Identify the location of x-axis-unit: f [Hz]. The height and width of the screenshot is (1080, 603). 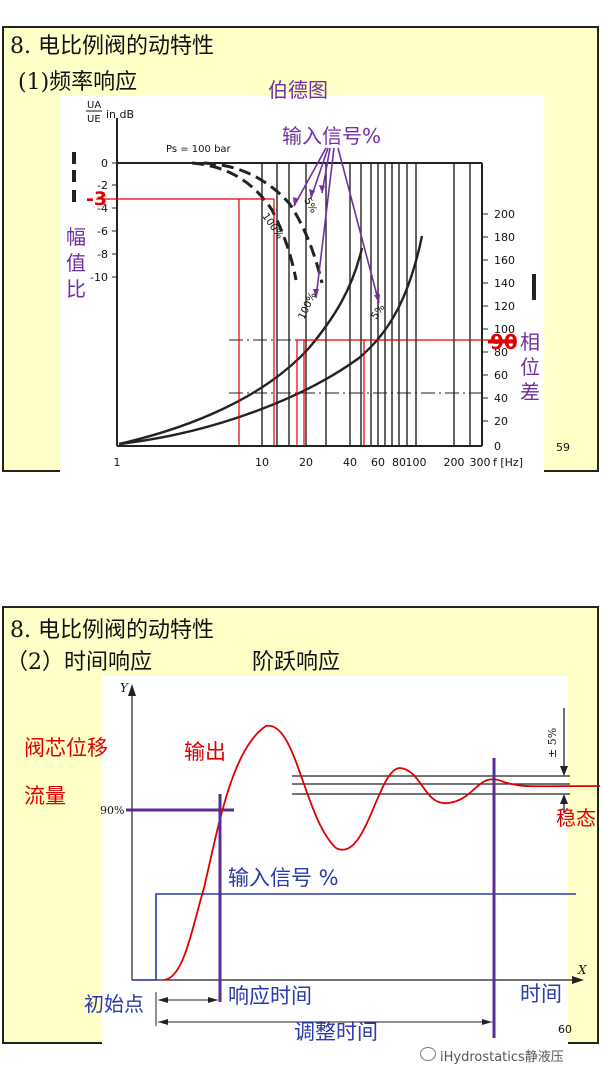
(508, 462).